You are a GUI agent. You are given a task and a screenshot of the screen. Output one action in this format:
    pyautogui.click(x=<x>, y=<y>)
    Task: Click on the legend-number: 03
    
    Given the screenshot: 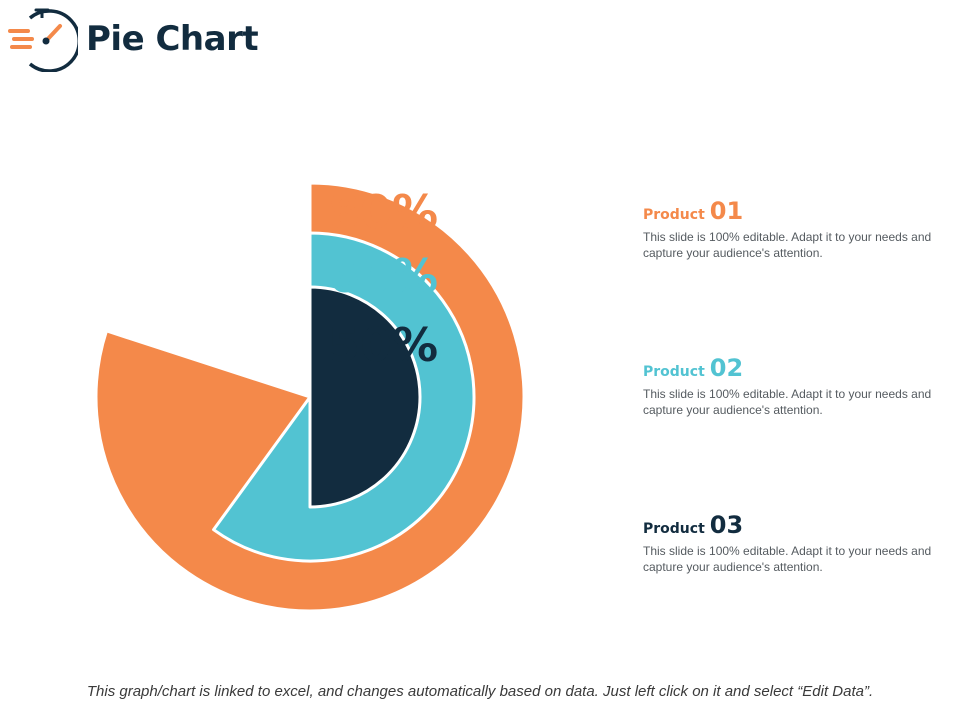 What is the action you would take?
    pyautogui.click(x=726, y=525)
    